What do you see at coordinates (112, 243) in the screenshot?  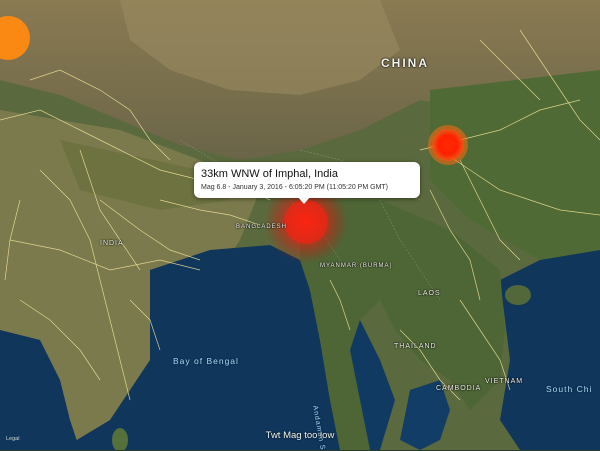 I see `country-label-india: INDIA` at bounding box center [112, 243].